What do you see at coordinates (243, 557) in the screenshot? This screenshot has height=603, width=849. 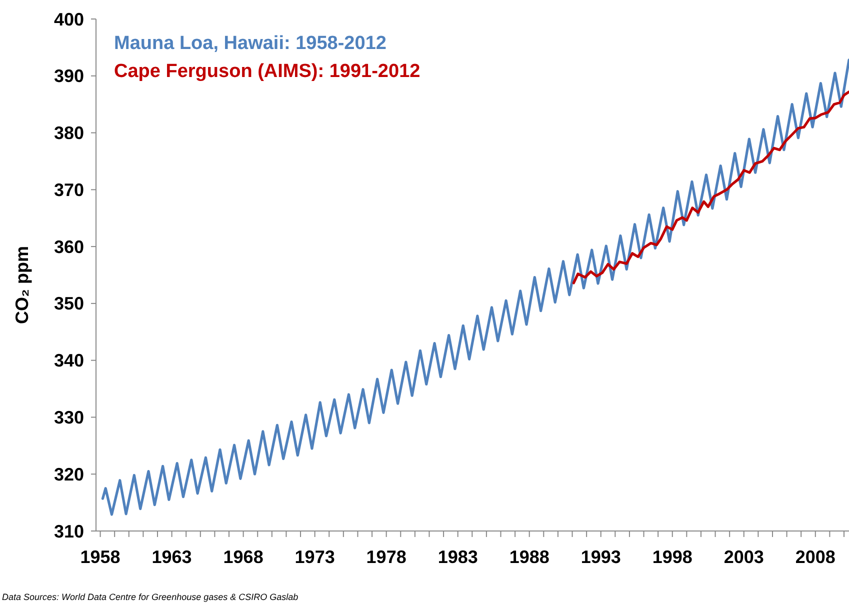 I see `x-tick-label: 1968` at bounding box center [243, 557].